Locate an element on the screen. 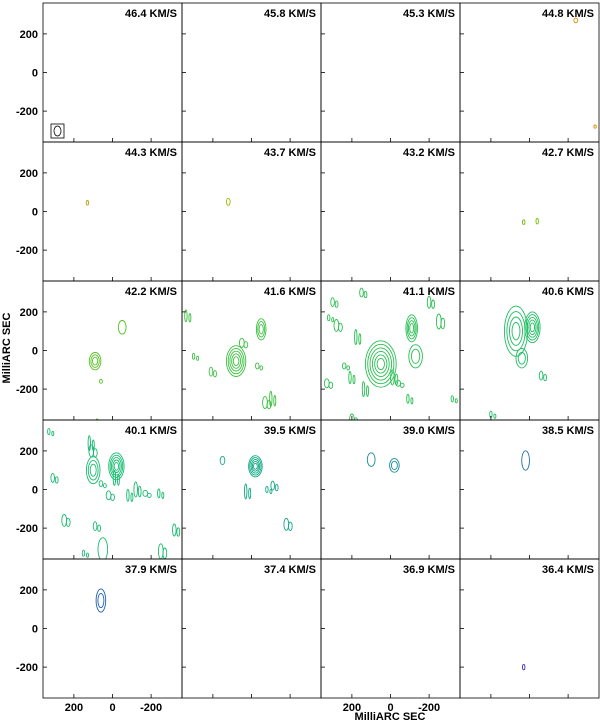 This screenshot has height=722, width=600. channel-panel: 37.4 KM/S is located at coordinates (251, 628).